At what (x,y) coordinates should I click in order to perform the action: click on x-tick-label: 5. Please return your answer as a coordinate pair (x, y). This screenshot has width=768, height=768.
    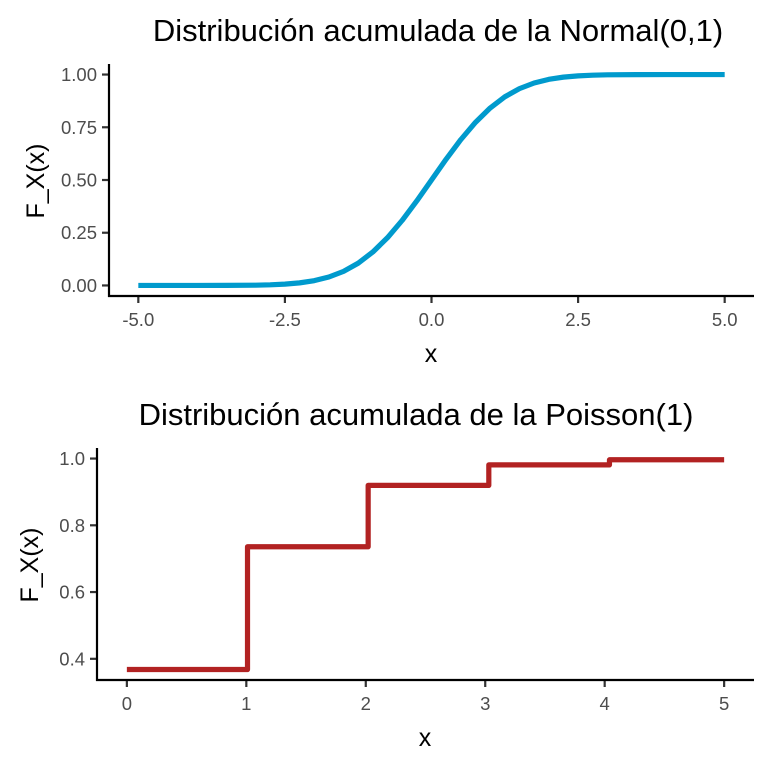
    Looking at the image, I should click on (724, 703).